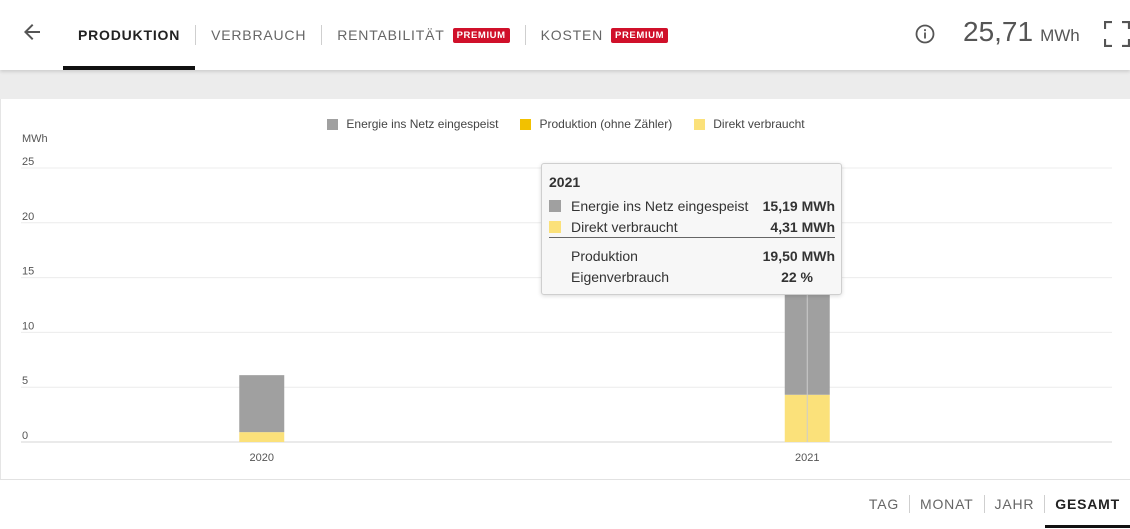 This screenshot has height=529, width=1130. What do you see at coordinates (28, 162) in the screenshot?
I see `y-tick-label: 25` at bounding box center [28, 162].